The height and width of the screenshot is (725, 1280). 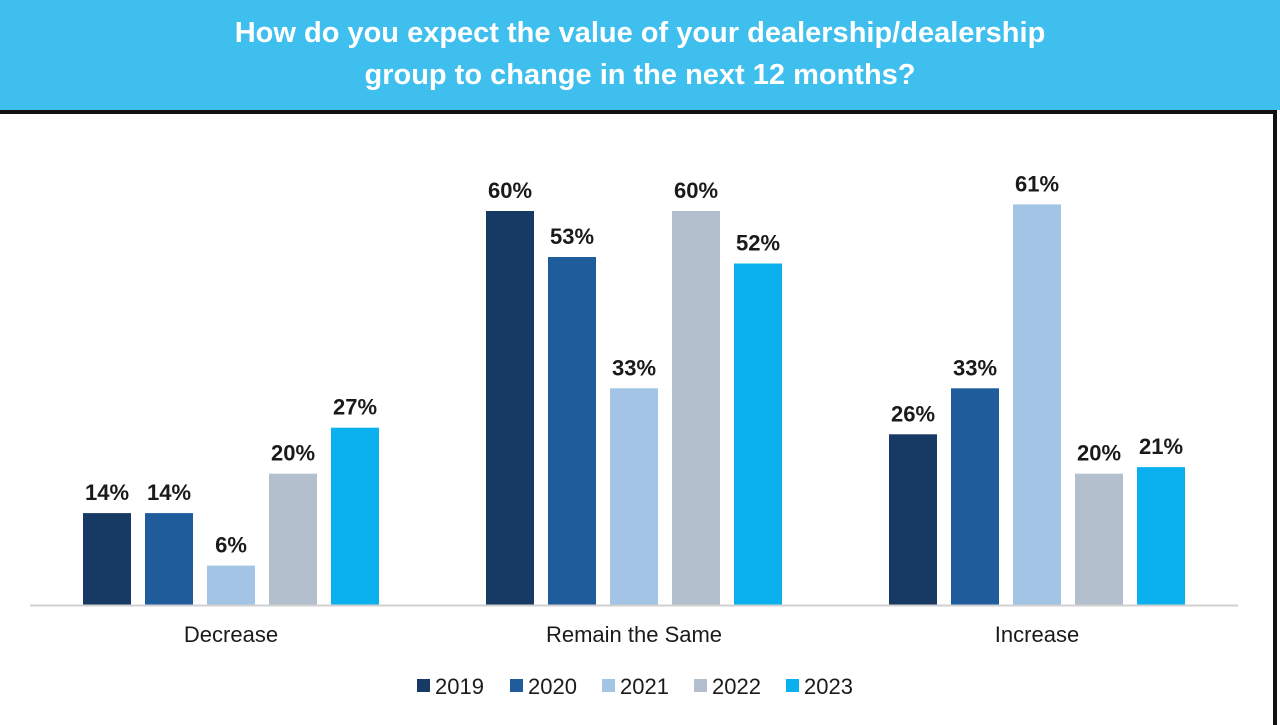 What do you see at coordinates (975, 367) in the screenshot?
I see `data-label-increase-2020: 33%` at bounding box center [975, 367].